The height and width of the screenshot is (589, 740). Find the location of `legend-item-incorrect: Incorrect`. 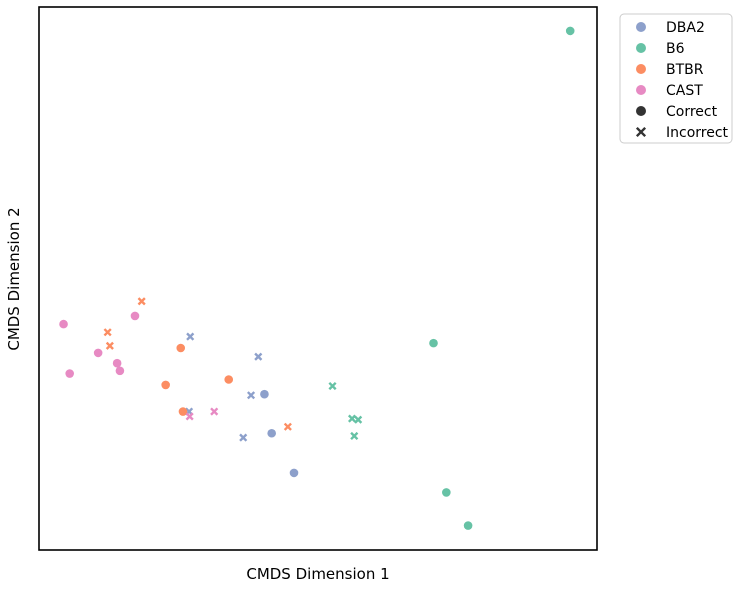

legend-item-incorrect: Incorrect is located at coordinates (682, 133).